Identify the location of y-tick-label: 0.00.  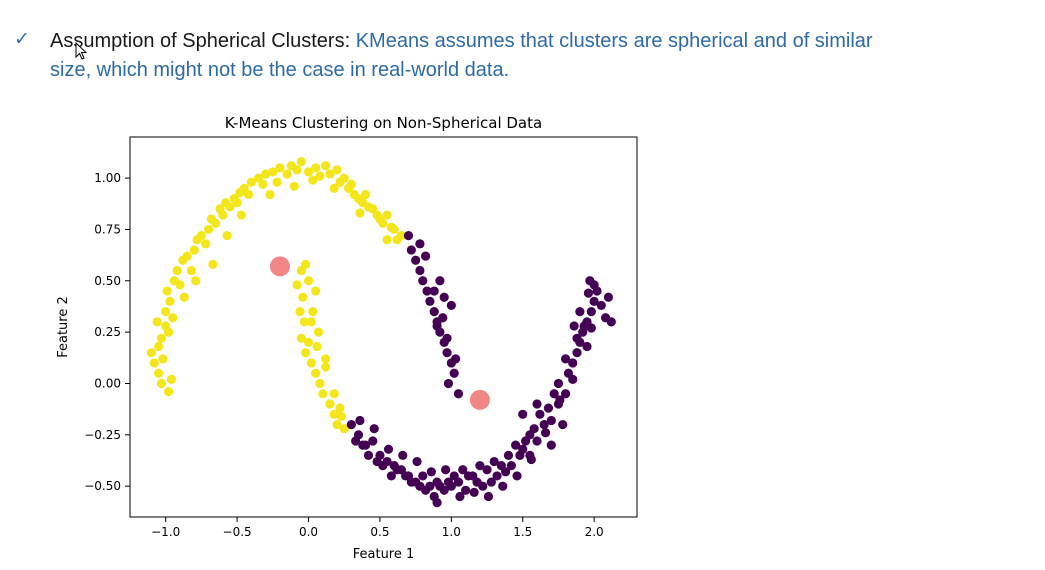
(107, 383).